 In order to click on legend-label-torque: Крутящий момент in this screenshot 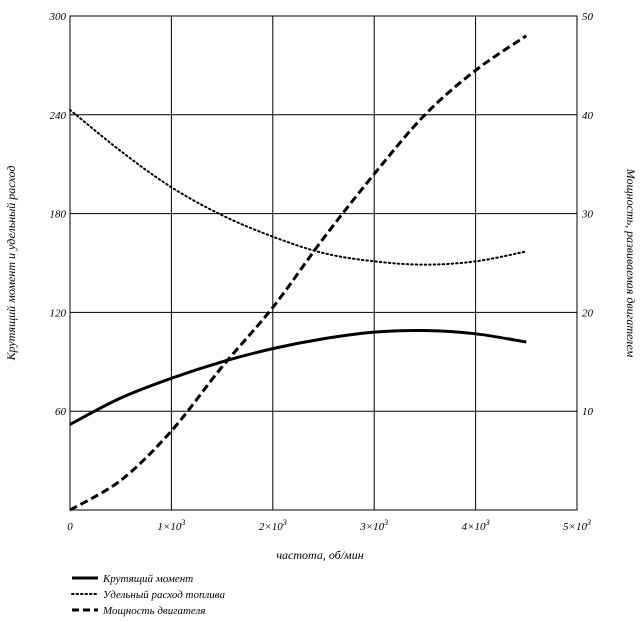, I will do `click(147, 579)`.